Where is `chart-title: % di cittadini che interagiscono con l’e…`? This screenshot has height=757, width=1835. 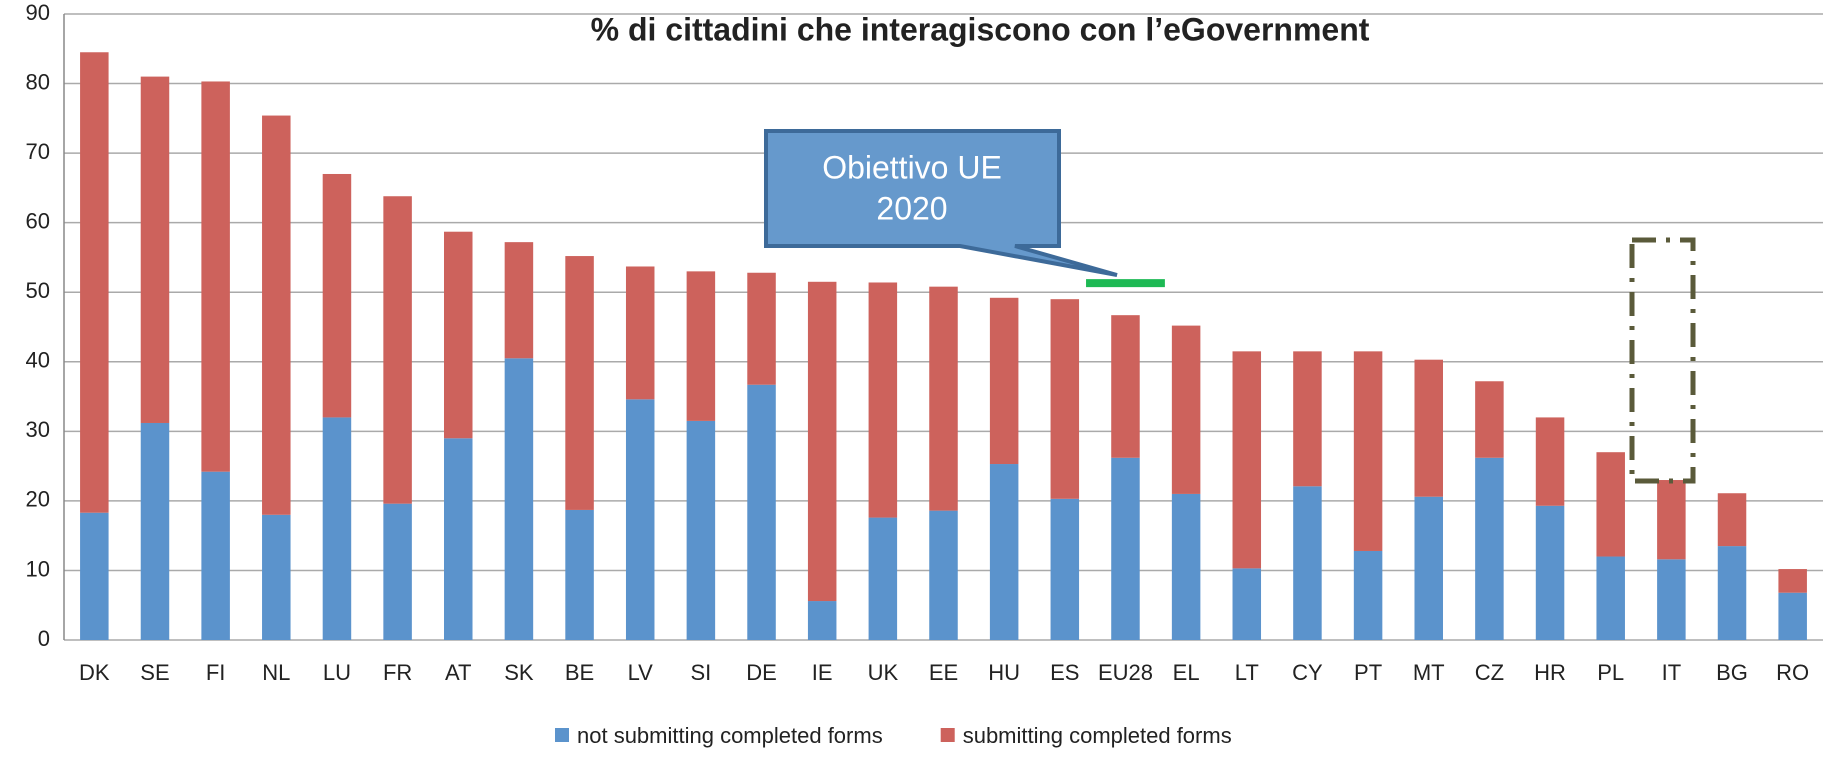
chart-title: % di cittadini che interagiscono con l’e… is located at coordinates (980, 29).